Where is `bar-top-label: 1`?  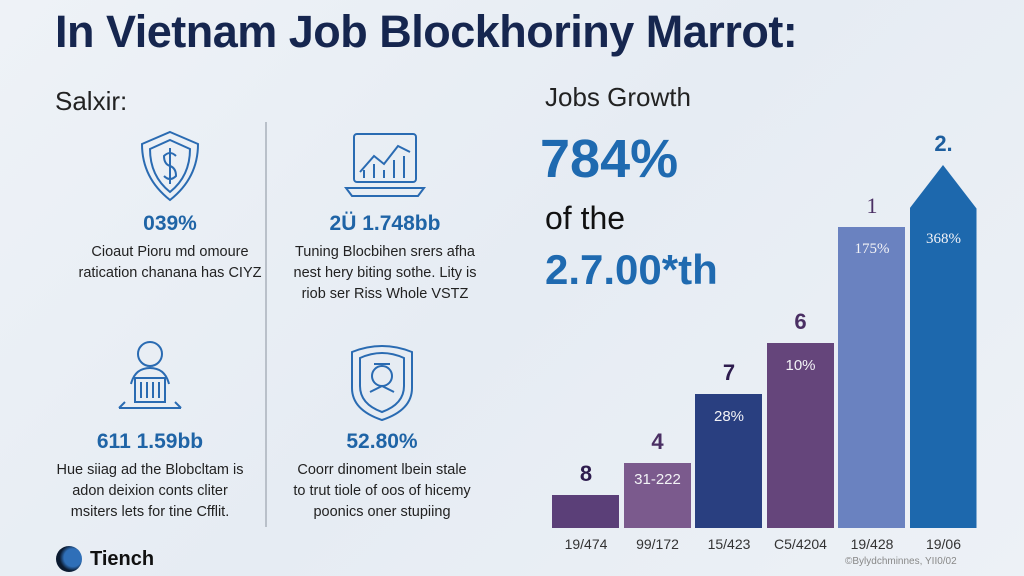 bar-top-label: 1 is located at coordinates (872, 205).